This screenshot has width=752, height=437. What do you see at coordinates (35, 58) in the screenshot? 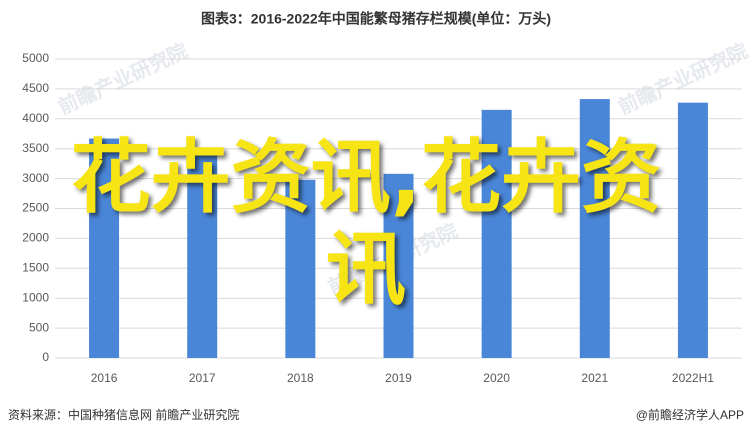
I see `y-tick-label: 5000` at bounding box center [35, 58].